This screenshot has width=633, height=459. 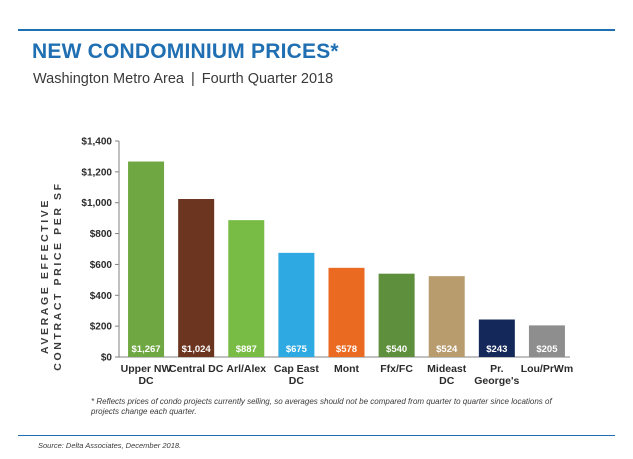 What do you see at coordinates (196, 369) in the screenshot?
I see `x-category-label: Central DC` at bounding box center [196, 369].